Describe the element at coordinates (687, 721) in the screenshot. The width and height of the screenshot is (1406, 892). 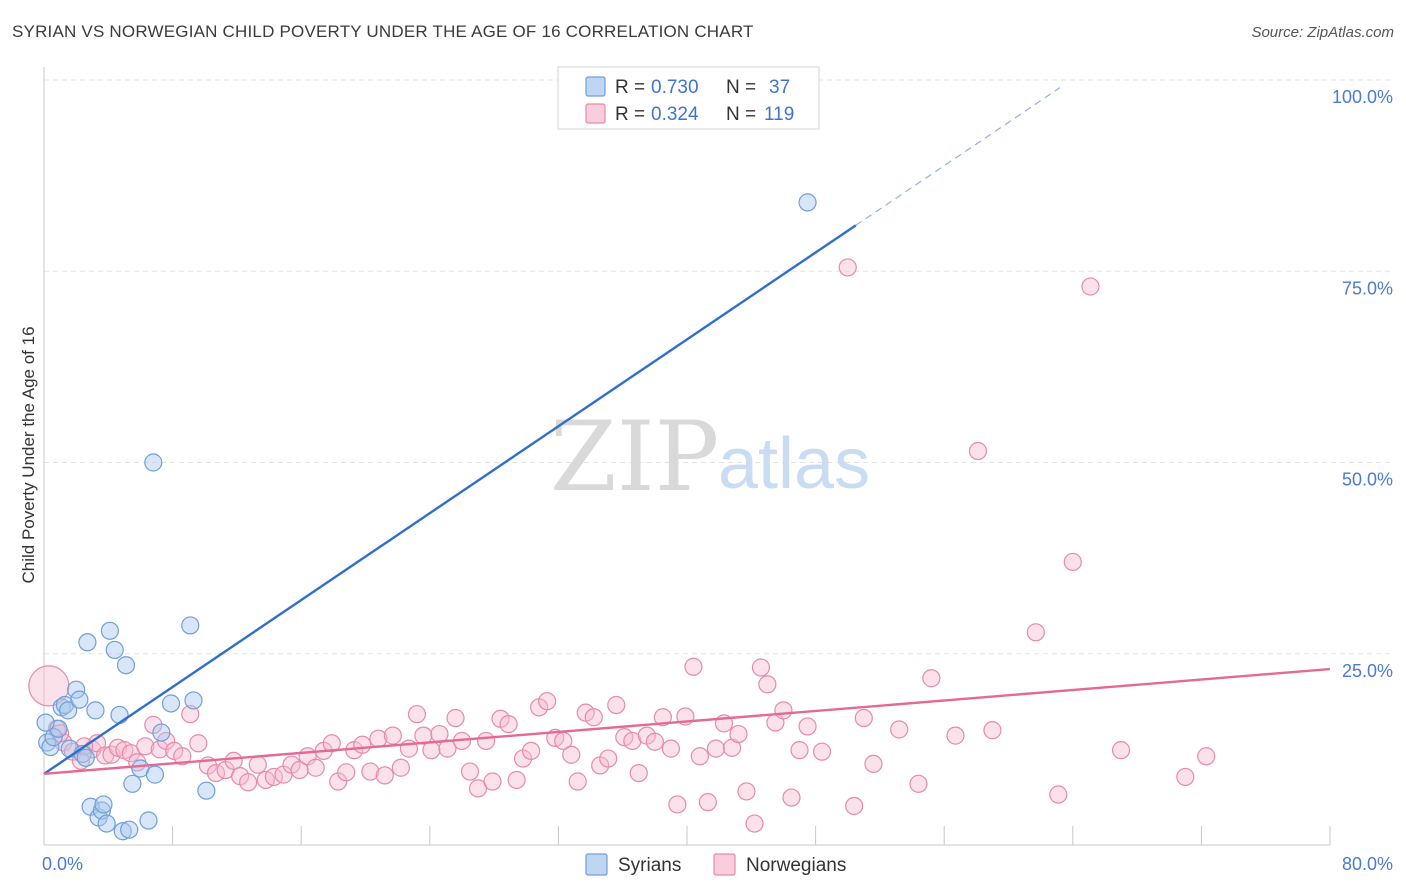
I see `trend-line-norwegians` at that location.